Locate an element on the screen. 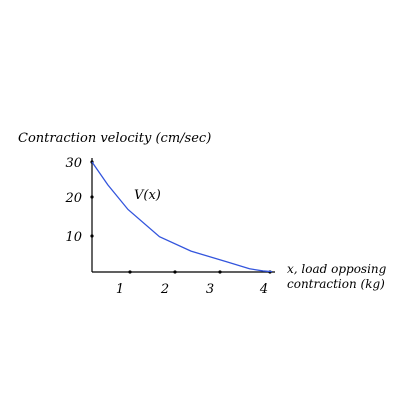 Image resolution: width=400 pixels, height=400 pixels. y-axis-label: Contraction velocity (cm/sec) is located at coordinates (114, 138).